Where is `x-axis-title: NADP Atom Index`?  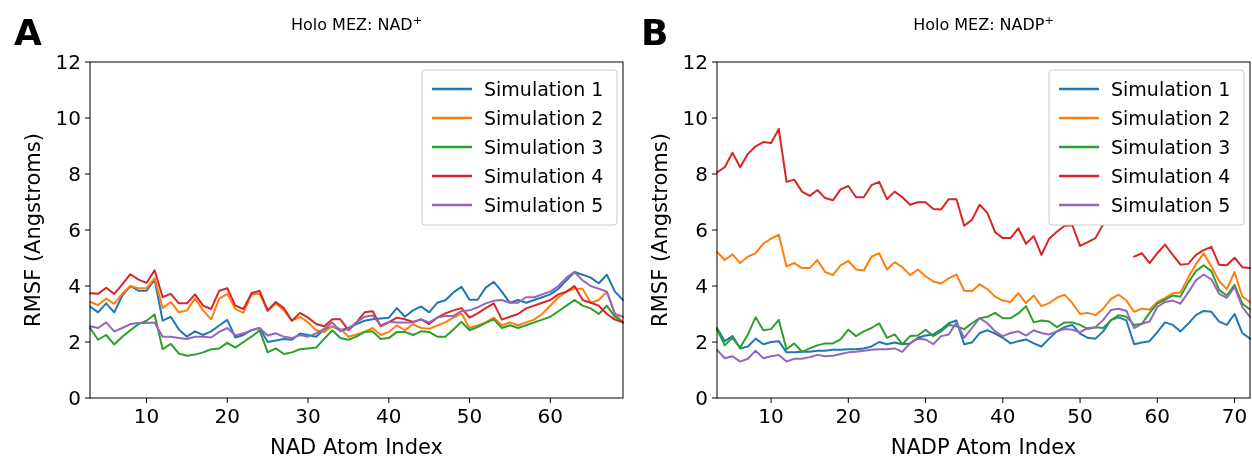 x-axis-title: NADP Atom Index is located at coordinates (983, 447).